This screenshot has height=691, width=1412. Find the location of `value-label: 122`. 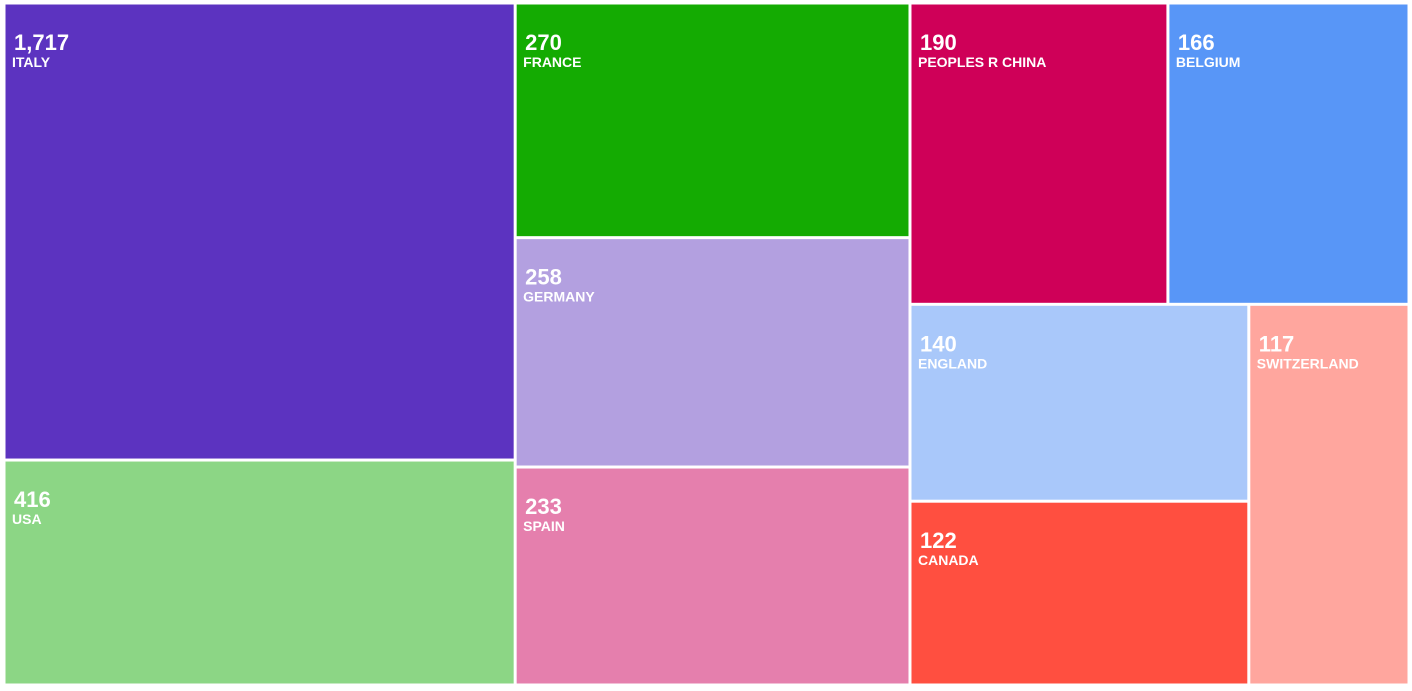

value-label: 122 is located at coordinates (938, 540).